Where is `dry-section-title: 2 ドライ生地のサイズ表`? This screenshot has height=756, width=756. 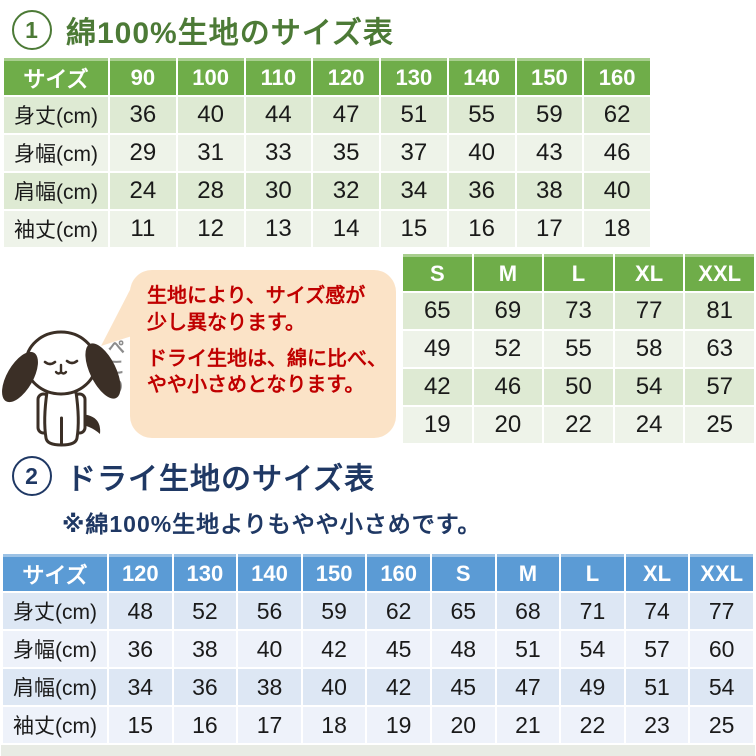
dry-section-title: 2 ドライ生地のサイズ表 is located at coordinates (193, 476).